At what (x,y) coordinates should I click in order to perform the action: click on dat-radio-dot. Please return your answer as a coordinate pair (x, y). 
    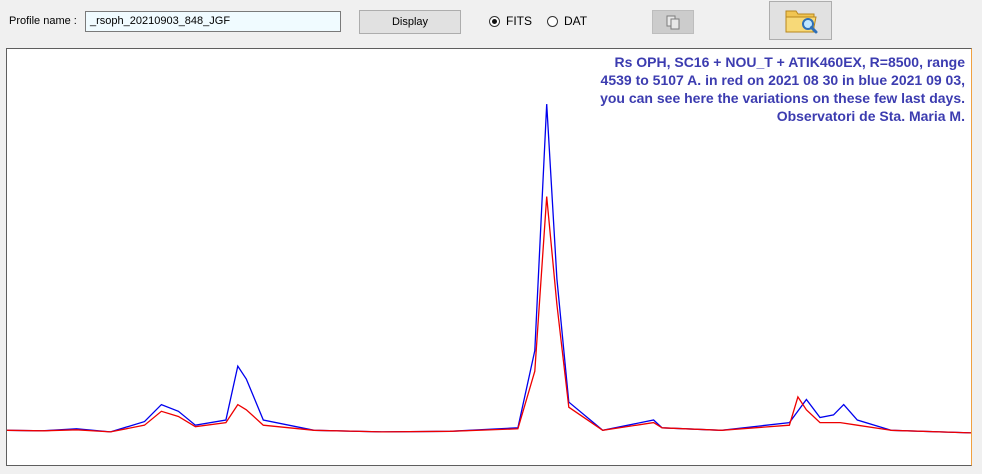
    Looking at the image, I should click on (552, 21).